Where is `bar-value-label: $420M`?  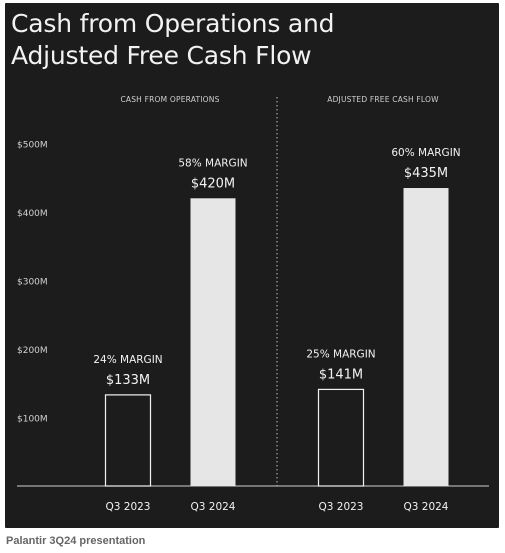
bar-value-label: $420M is located at coordinates (213, 183).